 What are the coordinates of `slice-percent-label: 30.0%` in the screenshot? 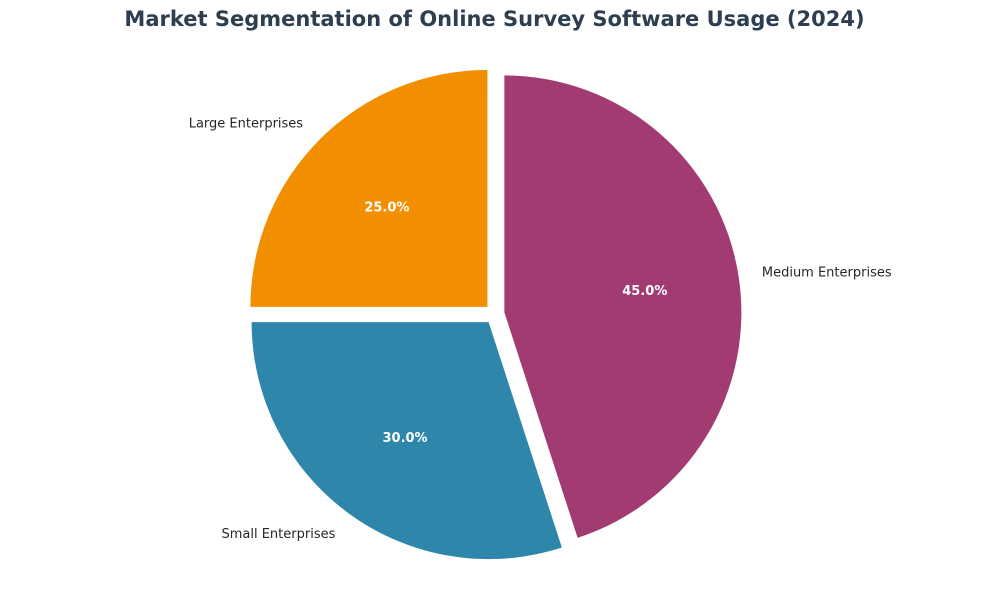 It's located at (404, 438).